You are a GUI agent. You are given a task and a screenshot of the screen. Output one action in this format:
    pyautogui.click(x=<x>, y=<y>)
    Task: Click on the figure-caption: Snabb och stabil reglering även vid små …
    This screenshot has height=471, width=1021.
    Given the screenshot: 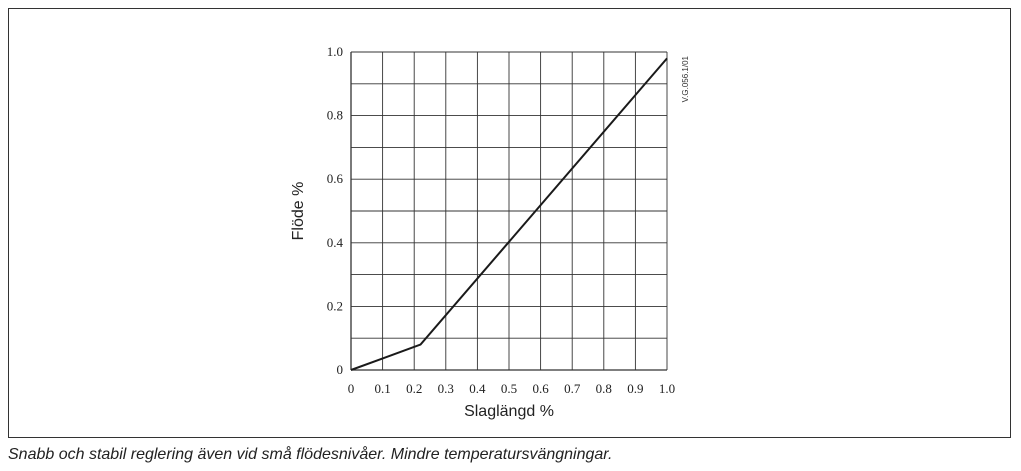 What is the action you would take?
    pyautogui.click(x=310, y=454)
    